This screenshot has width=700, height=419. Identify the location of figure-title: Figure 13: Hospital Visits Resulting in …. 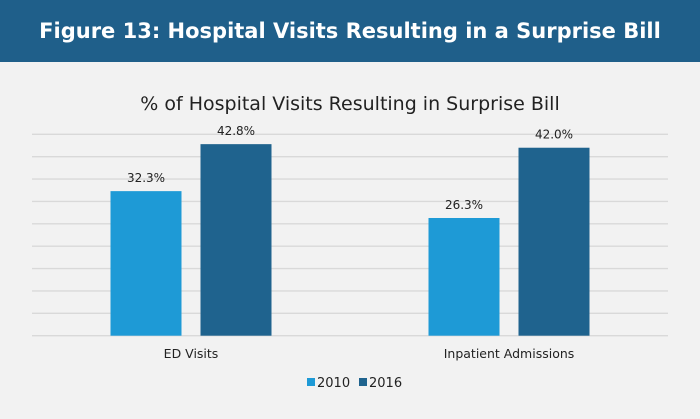
(350, 31).